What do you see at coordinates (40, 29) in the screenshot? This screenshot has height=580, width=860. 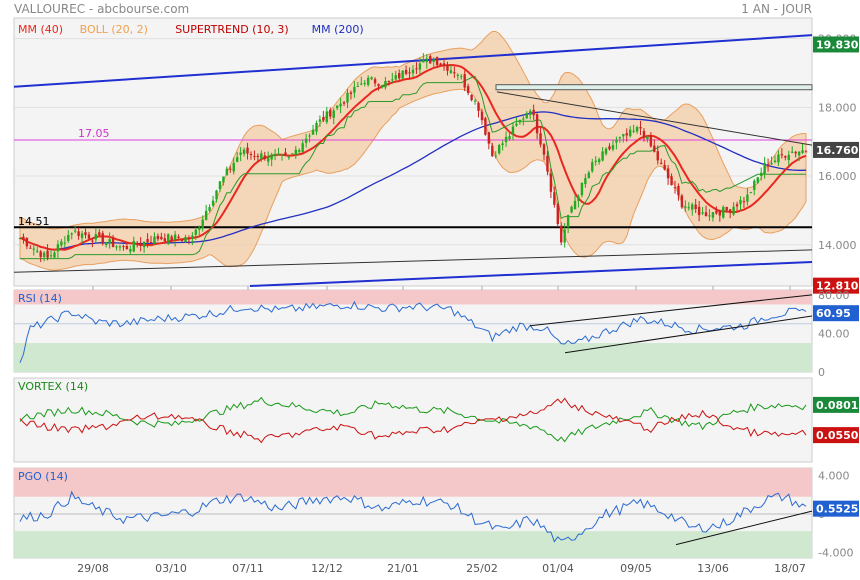 I see `legend-item: MM (40)` at bounding box center [40, 29].